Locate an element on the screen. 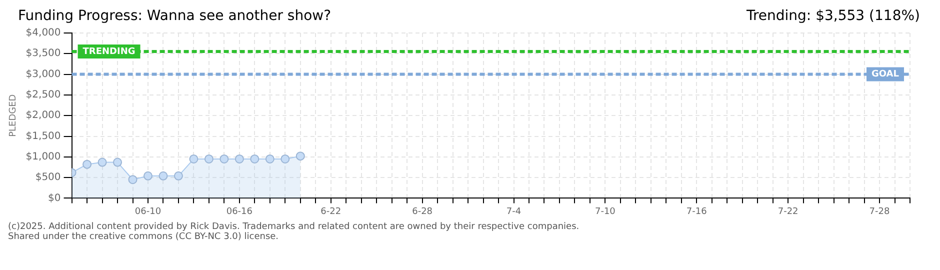  y-tick-label: $1,000 is located at coordinates (43, 156).